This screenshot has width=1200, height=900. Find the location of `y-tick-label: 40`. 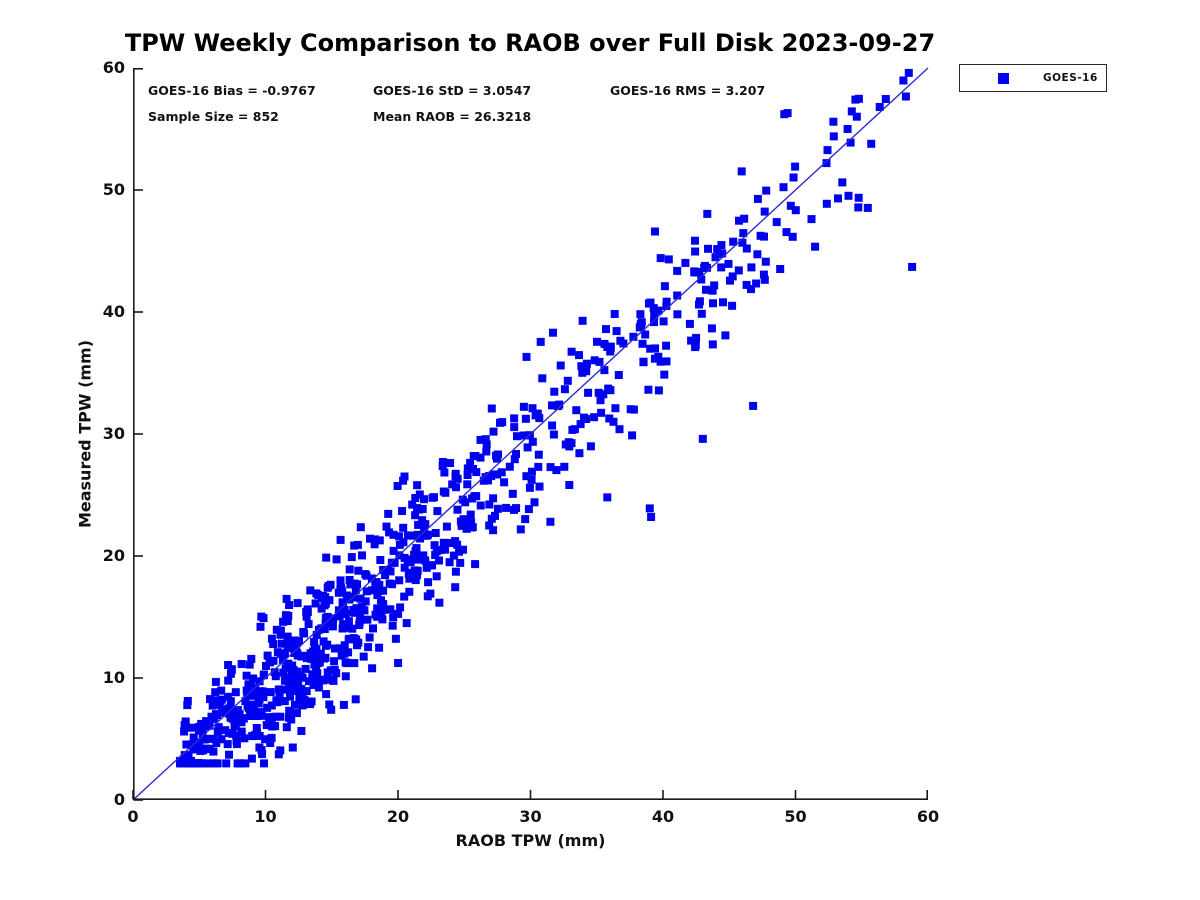

y-tick-label: 40 is located at coordinates (113, 311).